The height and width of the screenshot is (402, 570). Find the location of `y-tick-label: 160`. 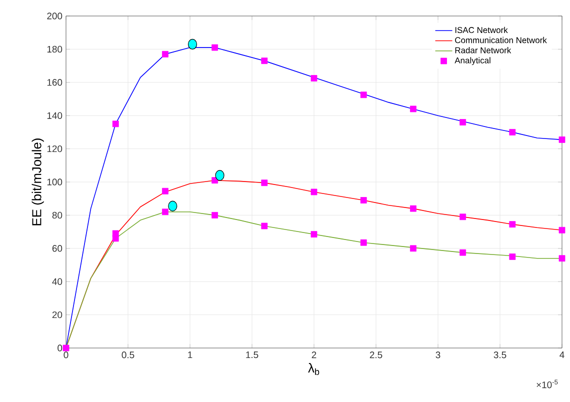

y-tick-label: 160 is located at coordinates (54, 82).